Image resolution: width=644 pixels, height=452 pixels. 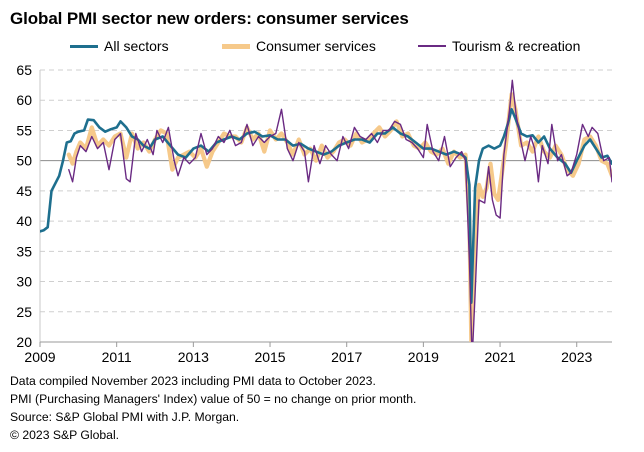 What do you see at coordinates (24, 282) in the screenshot?
I see `y-tick-label: 30` at bounding box center [24, 282].